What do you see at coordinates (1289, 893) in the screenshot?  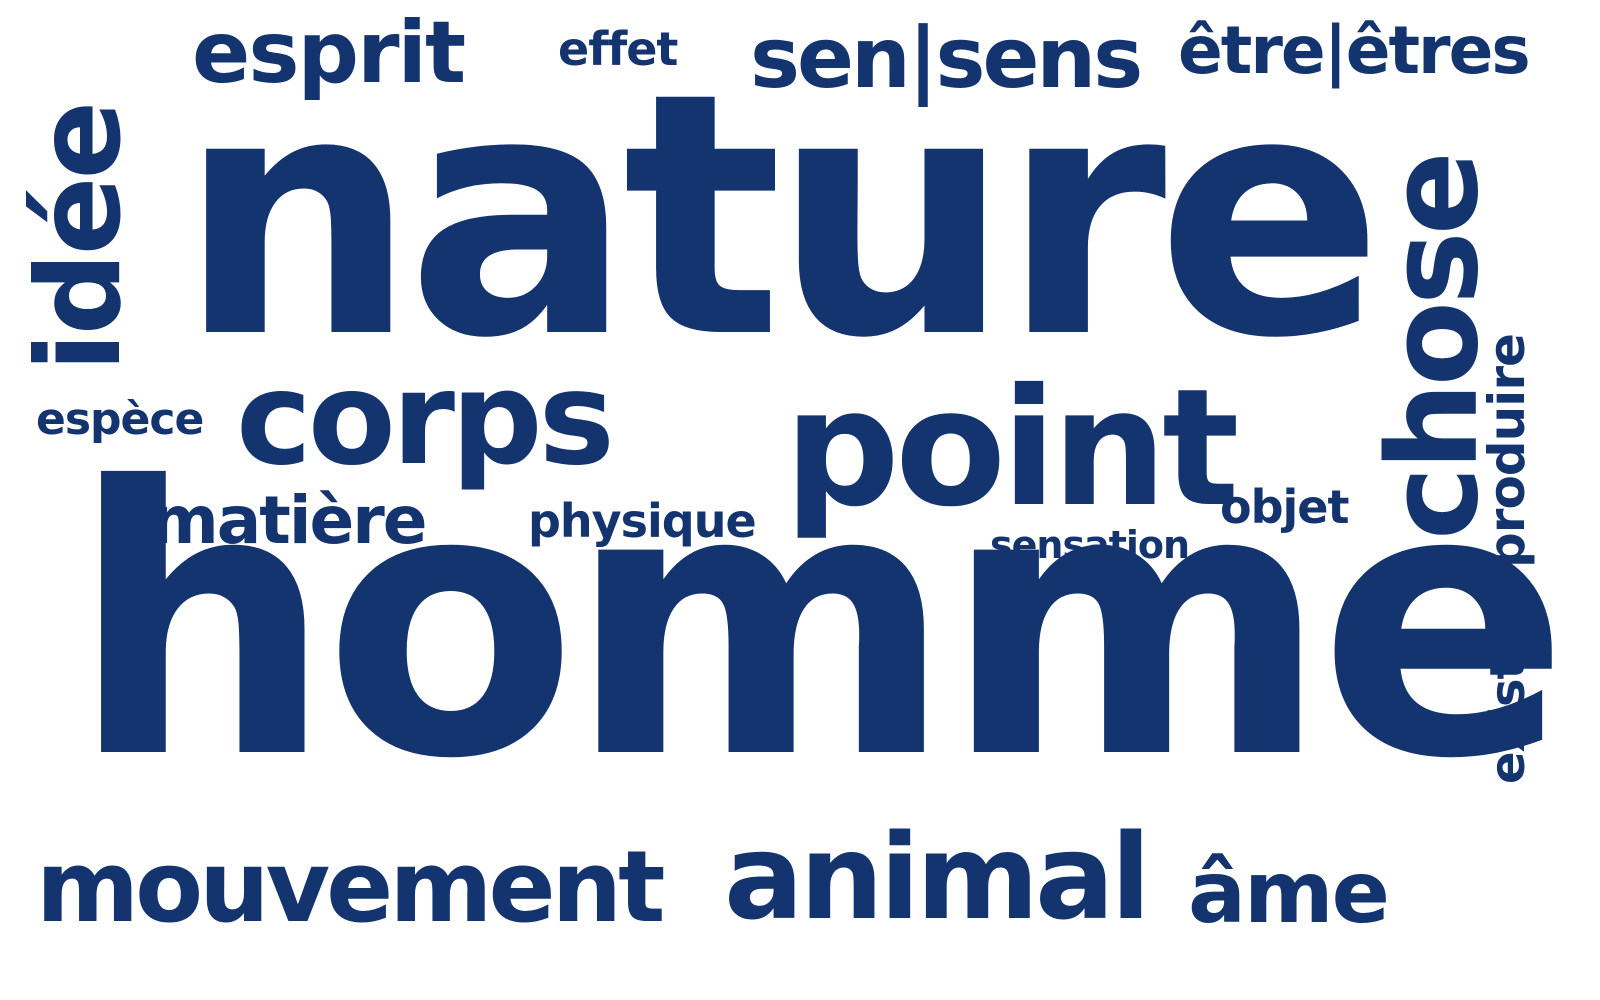 I see `word-ame: âme` at bounding box center [1289, 893].